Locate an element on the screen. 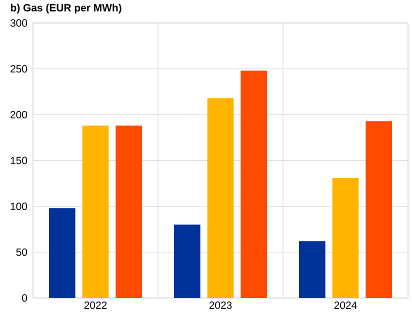 This screenshot has width=412, height=319. x-tick-label: 2022 is located at coordinates (95, 305).